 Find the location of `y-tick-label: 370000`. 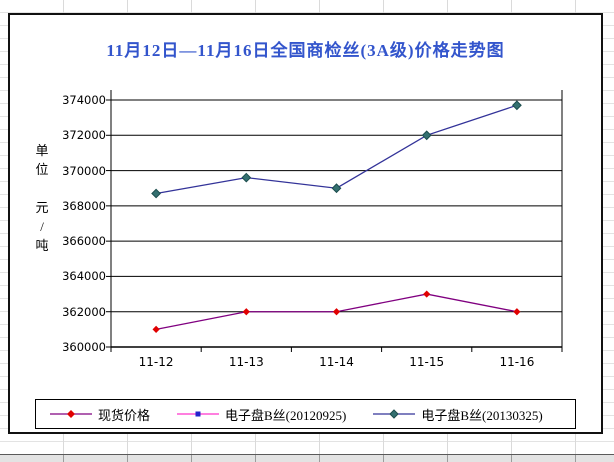

y-tick-label: 370000 is located at coordinates (84, 170).